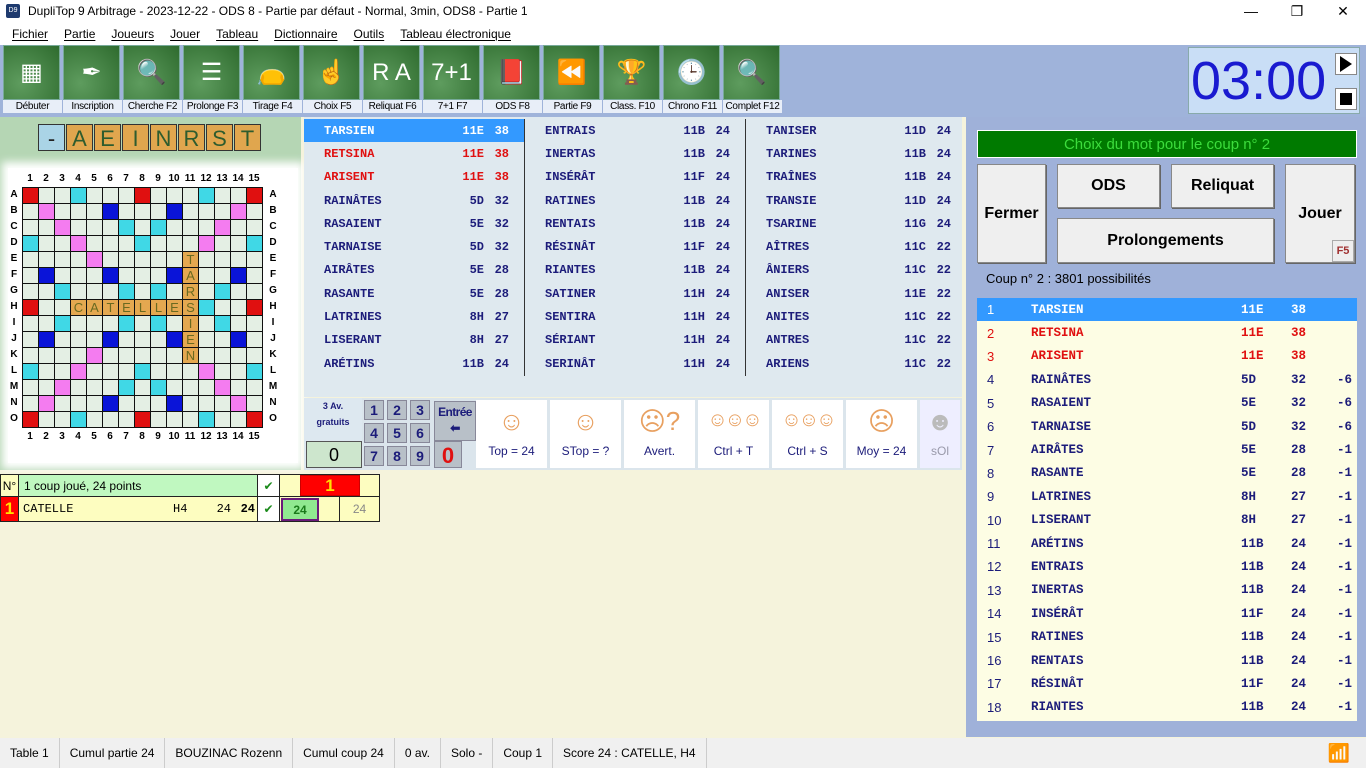 The width and height of the screenshot is (1366, 768). Describe the element at coordinates (448, 454) in the screenshot. I see `zero-key: 0` at that location.